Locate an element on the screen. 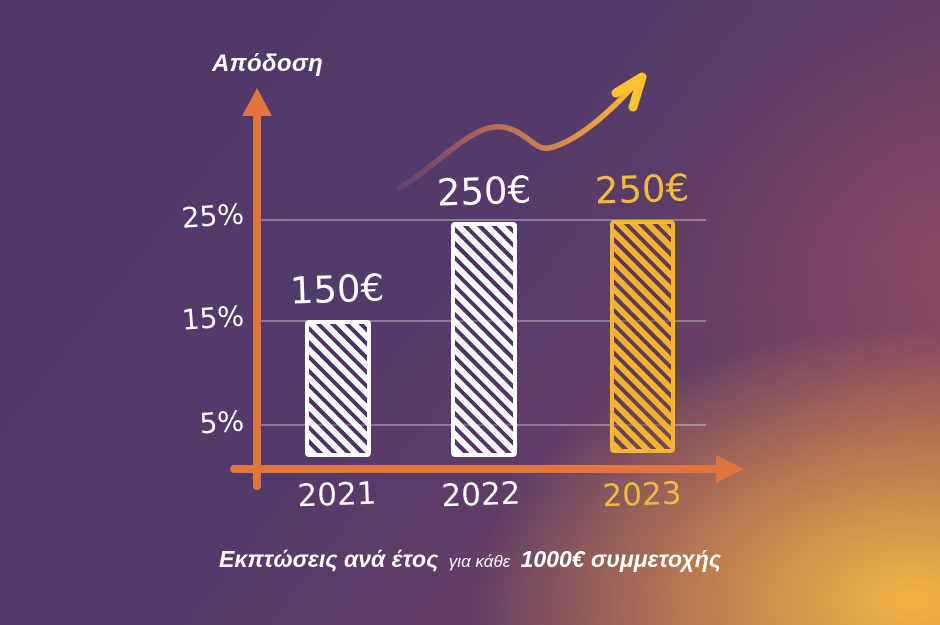 The height and width of the screenshot is (625, 940). x-axis-line is located at coordinates (476, 469).